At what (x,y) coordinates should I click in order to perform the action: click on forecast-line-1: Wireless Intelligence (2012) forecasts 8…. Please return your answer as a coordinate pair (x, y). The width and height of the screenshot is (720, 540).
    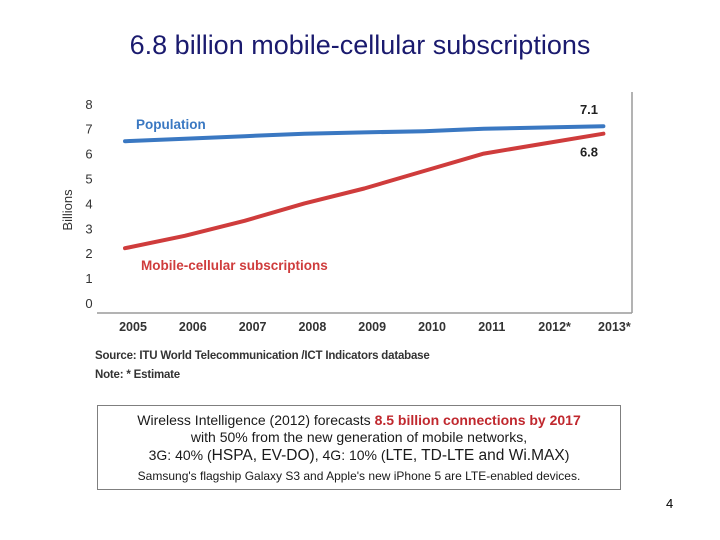
    Looking at the image, I should click on (359, 420).